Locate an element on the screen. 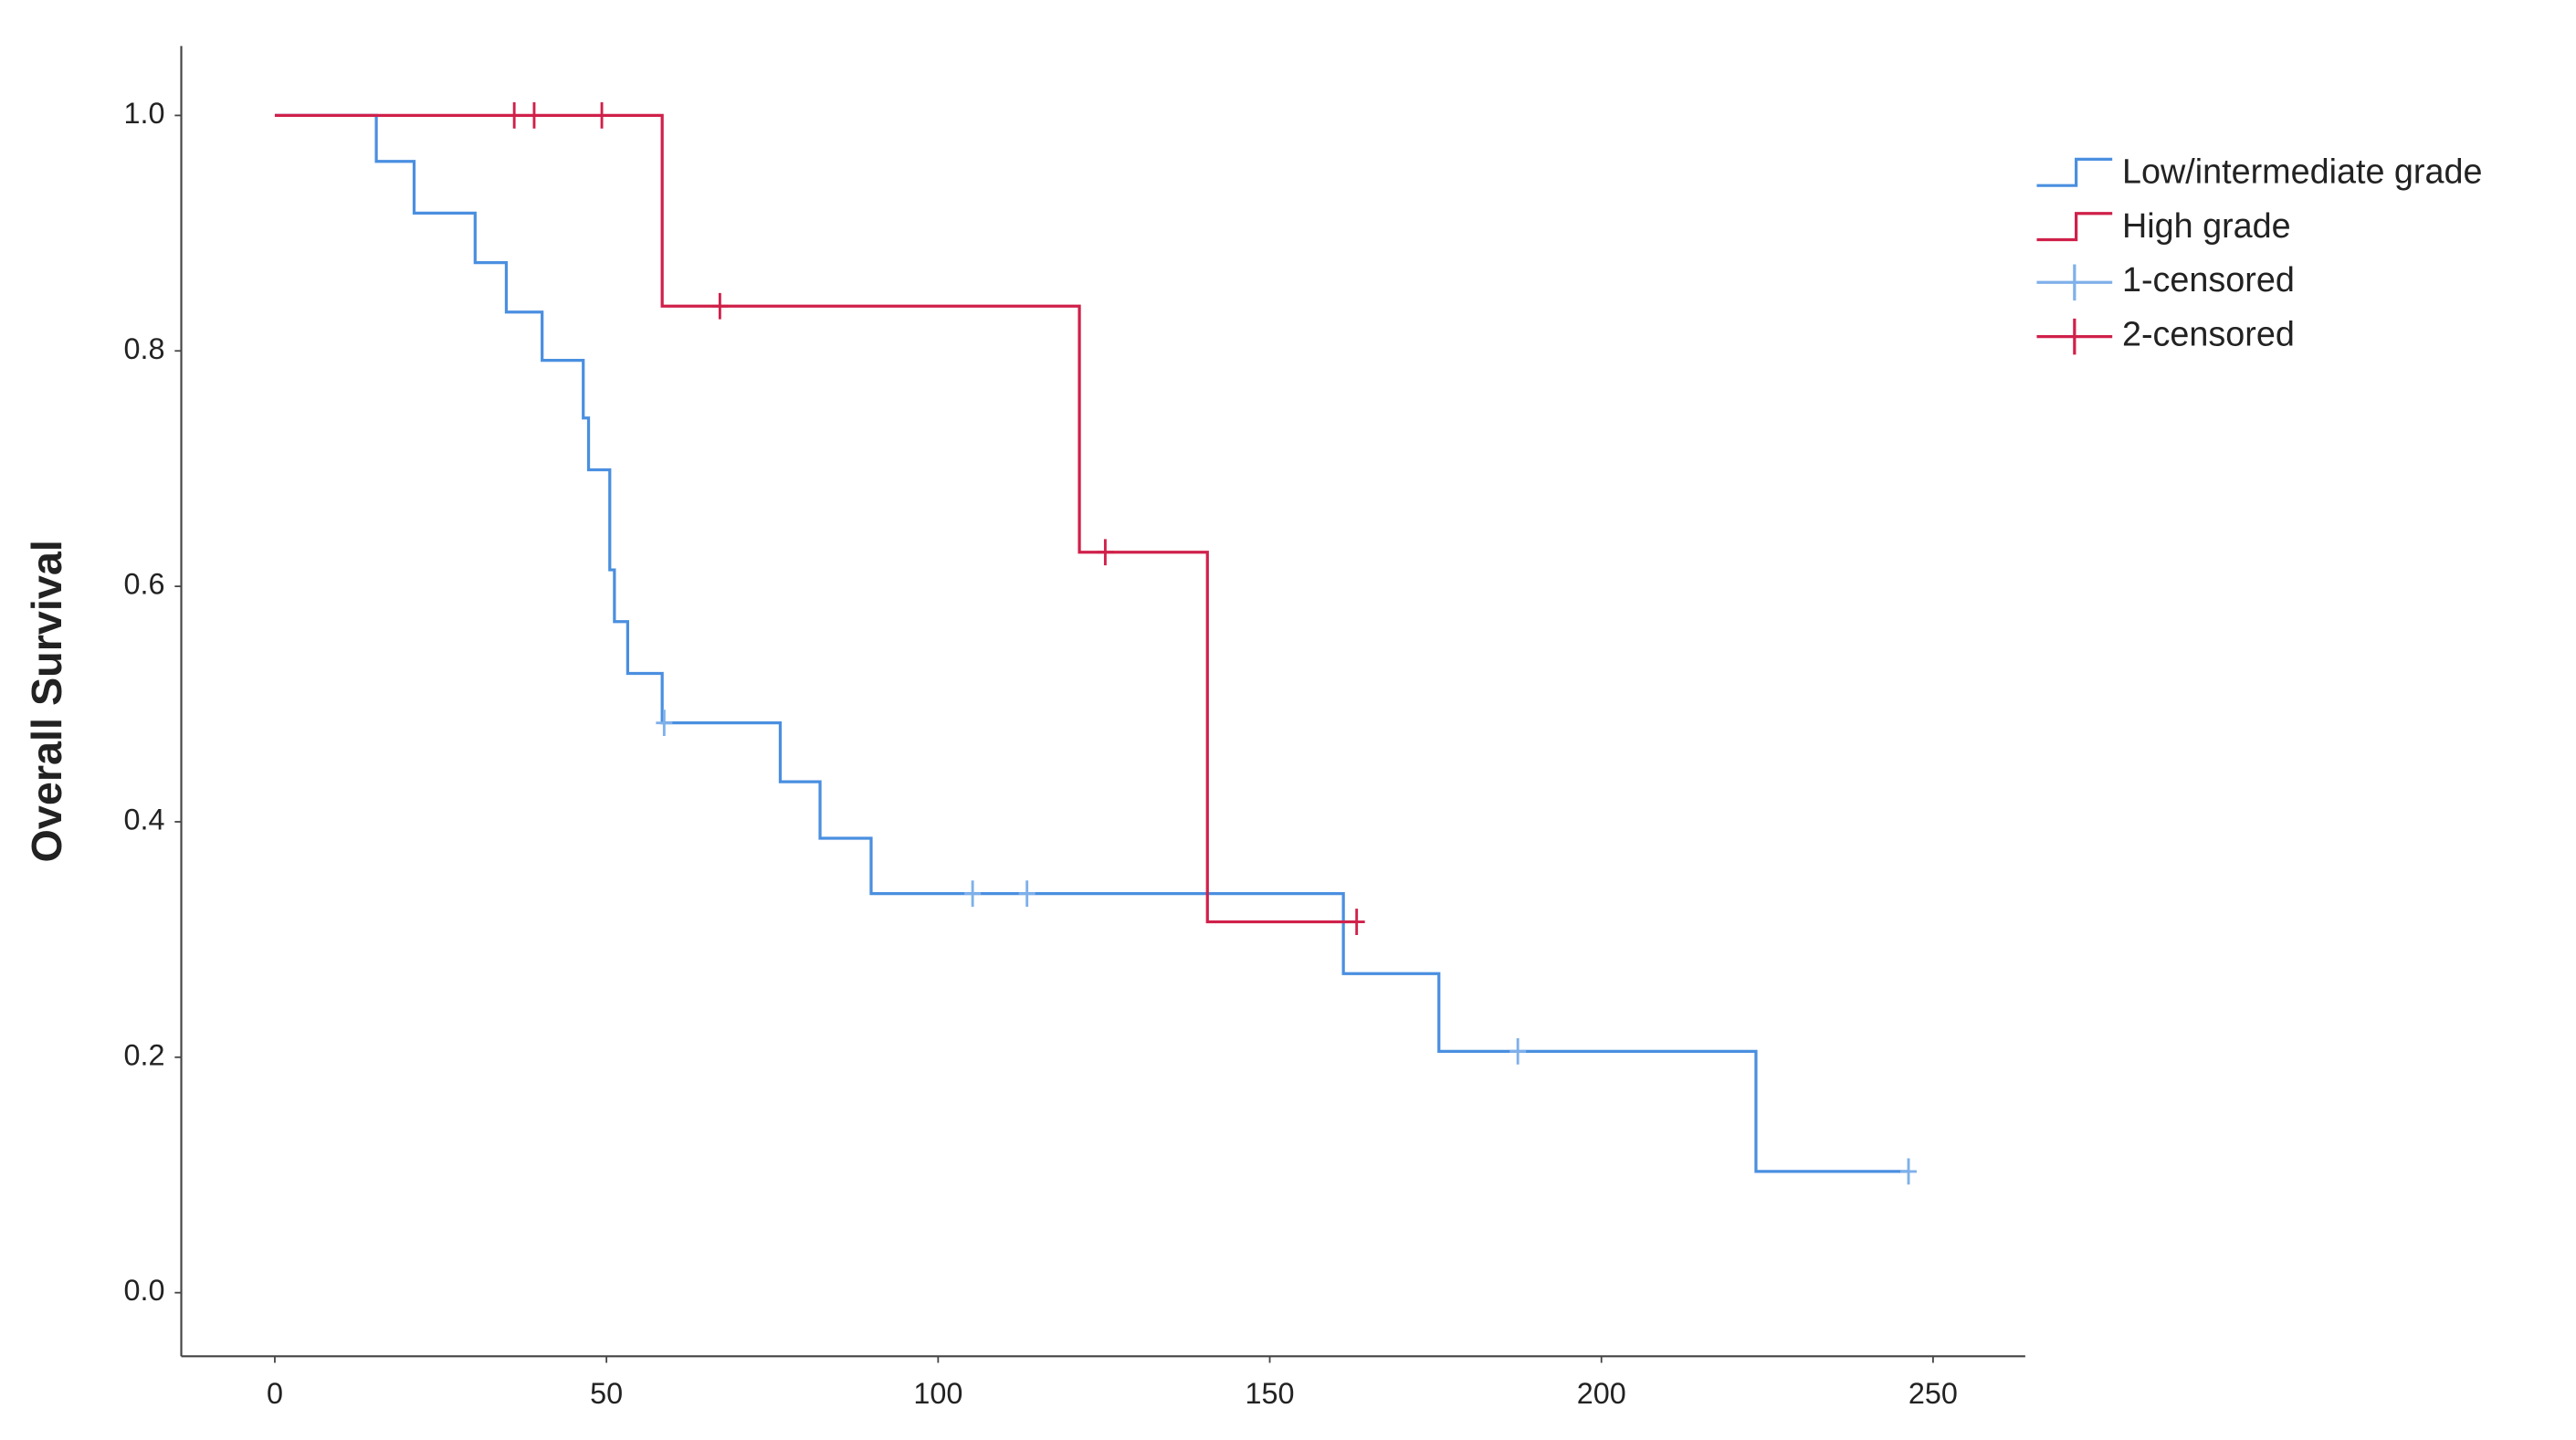 The width and height of the screenshot is (2576, 1440). x-tick-label: 50 is located at coordinates (606, 1393).